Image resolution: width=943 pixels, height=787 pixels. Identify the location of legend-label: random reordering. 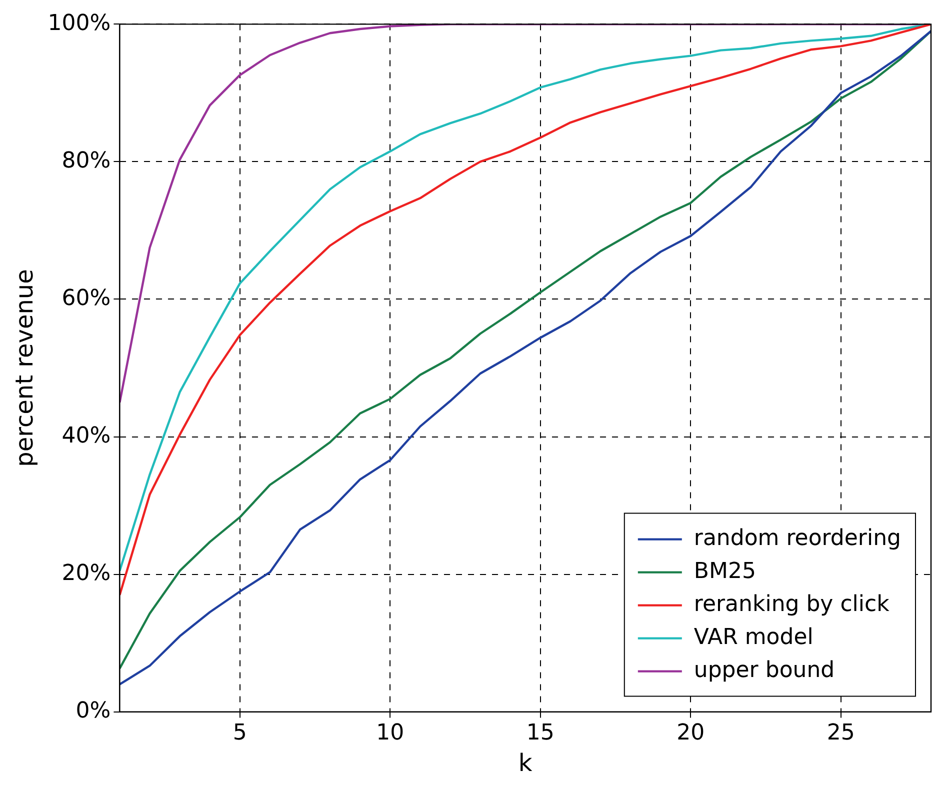
(798, 539).